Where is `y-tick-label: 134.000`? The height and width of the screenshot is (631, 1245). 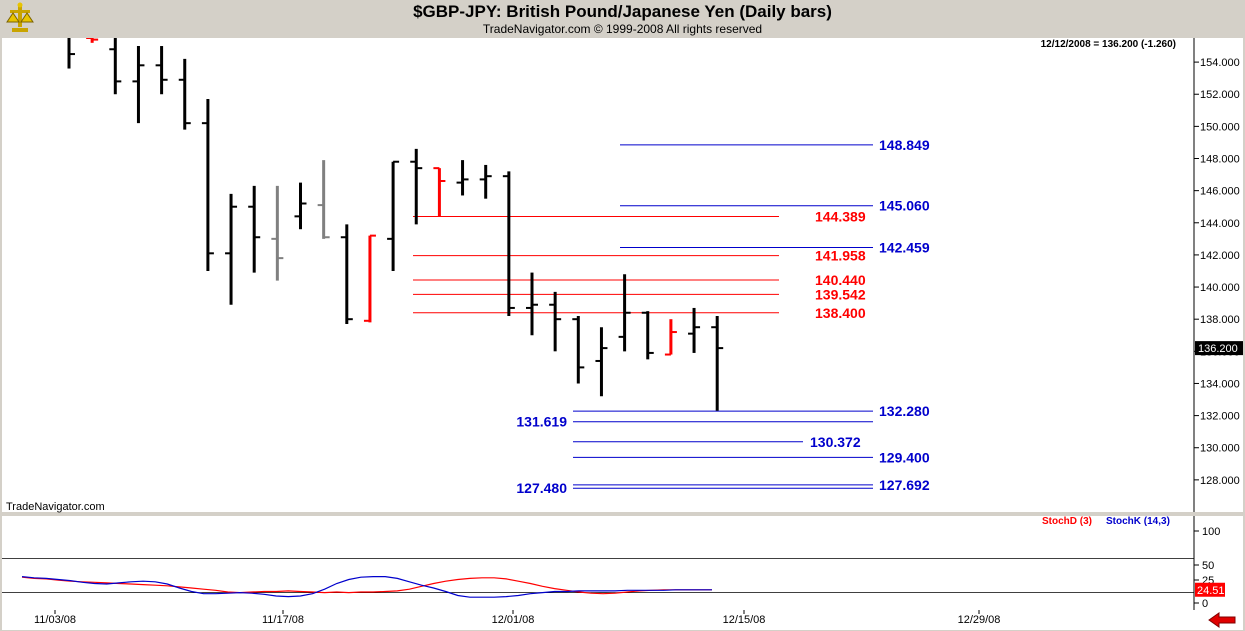 y-tick-label: 134.000 is located at coordinates (1220, 384).